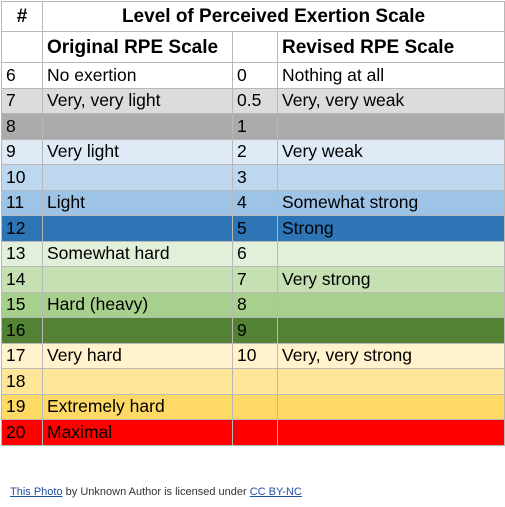  I want to click on hash-header: #, so click(22, 16).